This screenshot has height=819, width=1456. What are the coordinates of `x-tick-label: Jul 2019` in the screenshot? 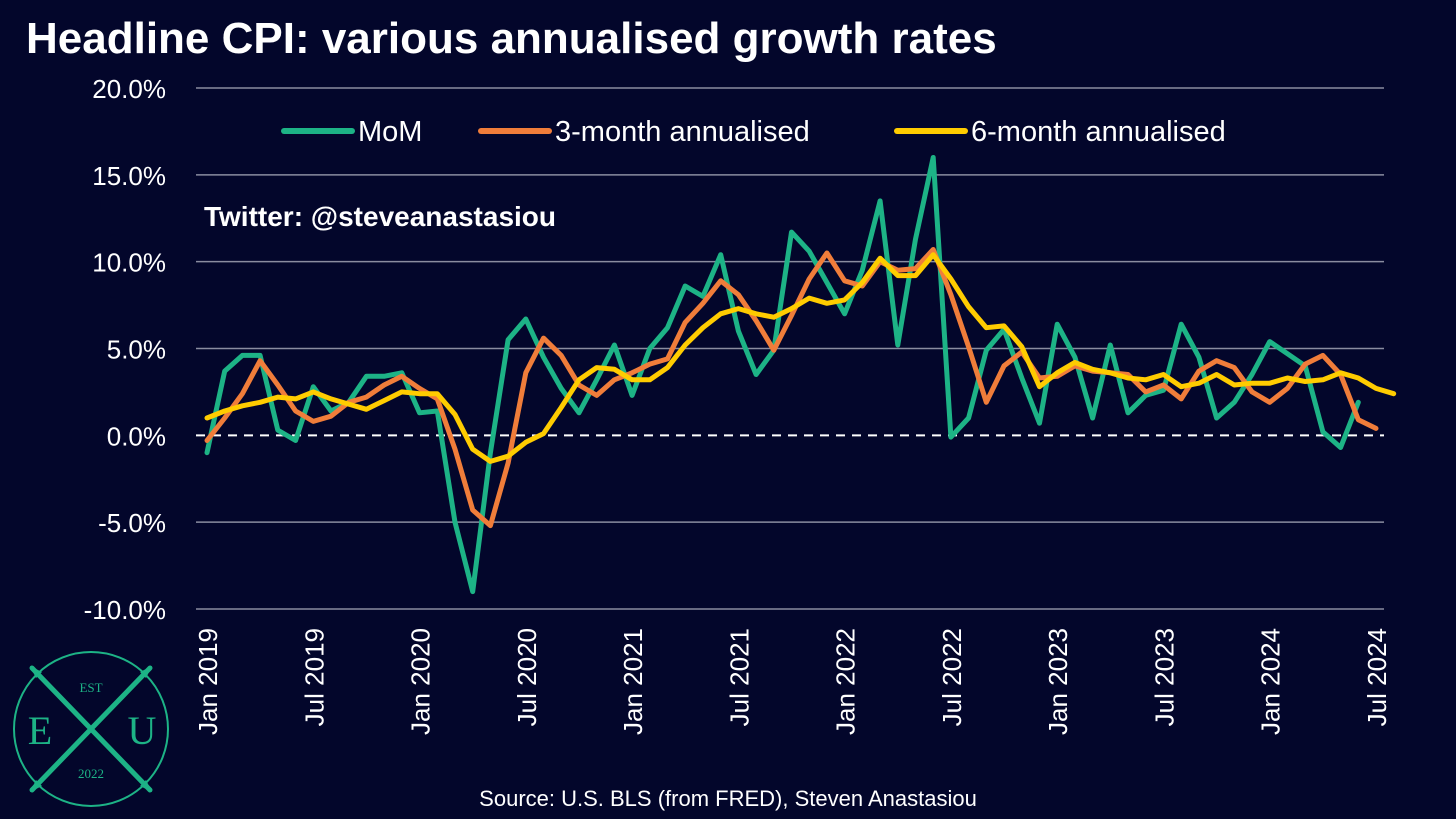 It's located at (314, 677).